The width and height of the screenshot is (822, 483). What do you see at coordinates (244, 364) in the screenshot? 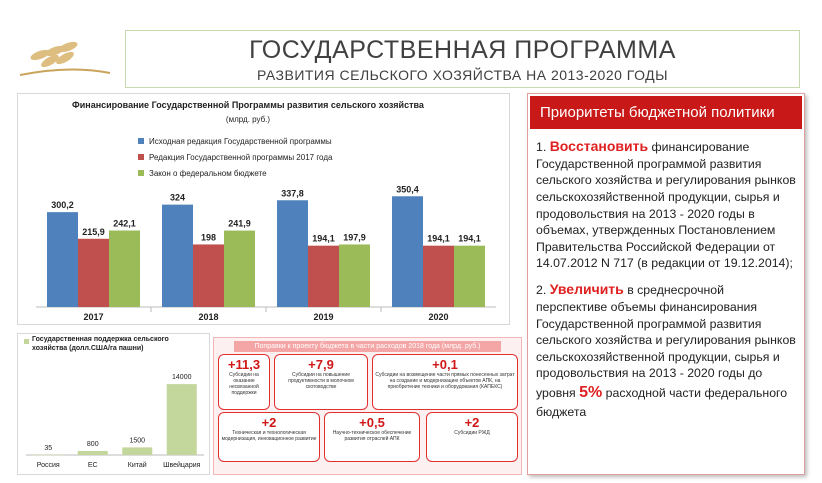
I see `amendment-value: +11,3` at bounding box center [244, 364].